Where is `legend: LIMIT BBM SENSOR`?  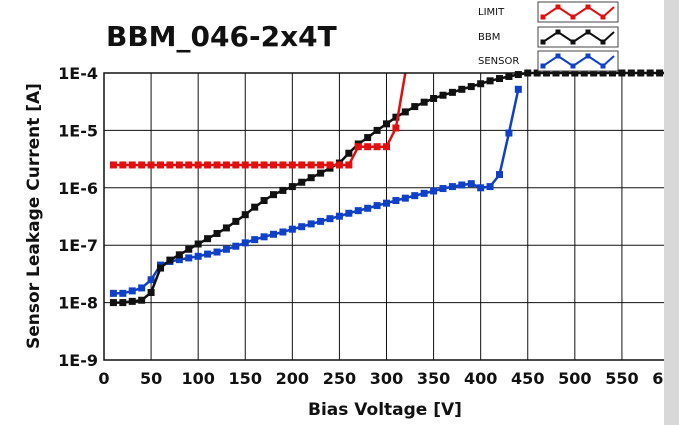 legend: LIMIT BBM SENSOR is located at coordinates (548, 36).